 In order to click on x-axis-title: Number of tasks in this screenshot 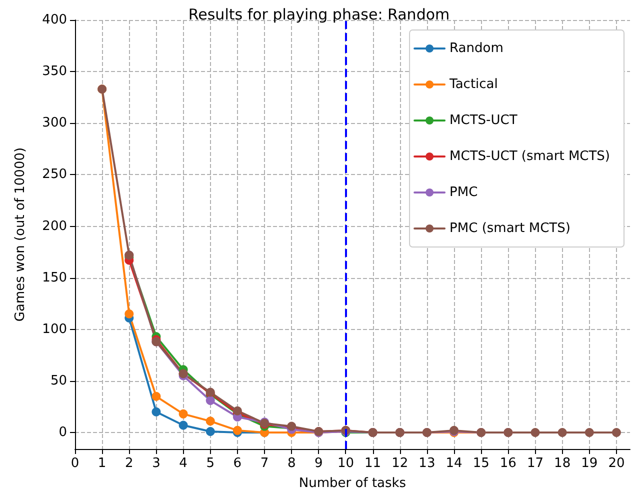, I will do `click(352, 483)`.